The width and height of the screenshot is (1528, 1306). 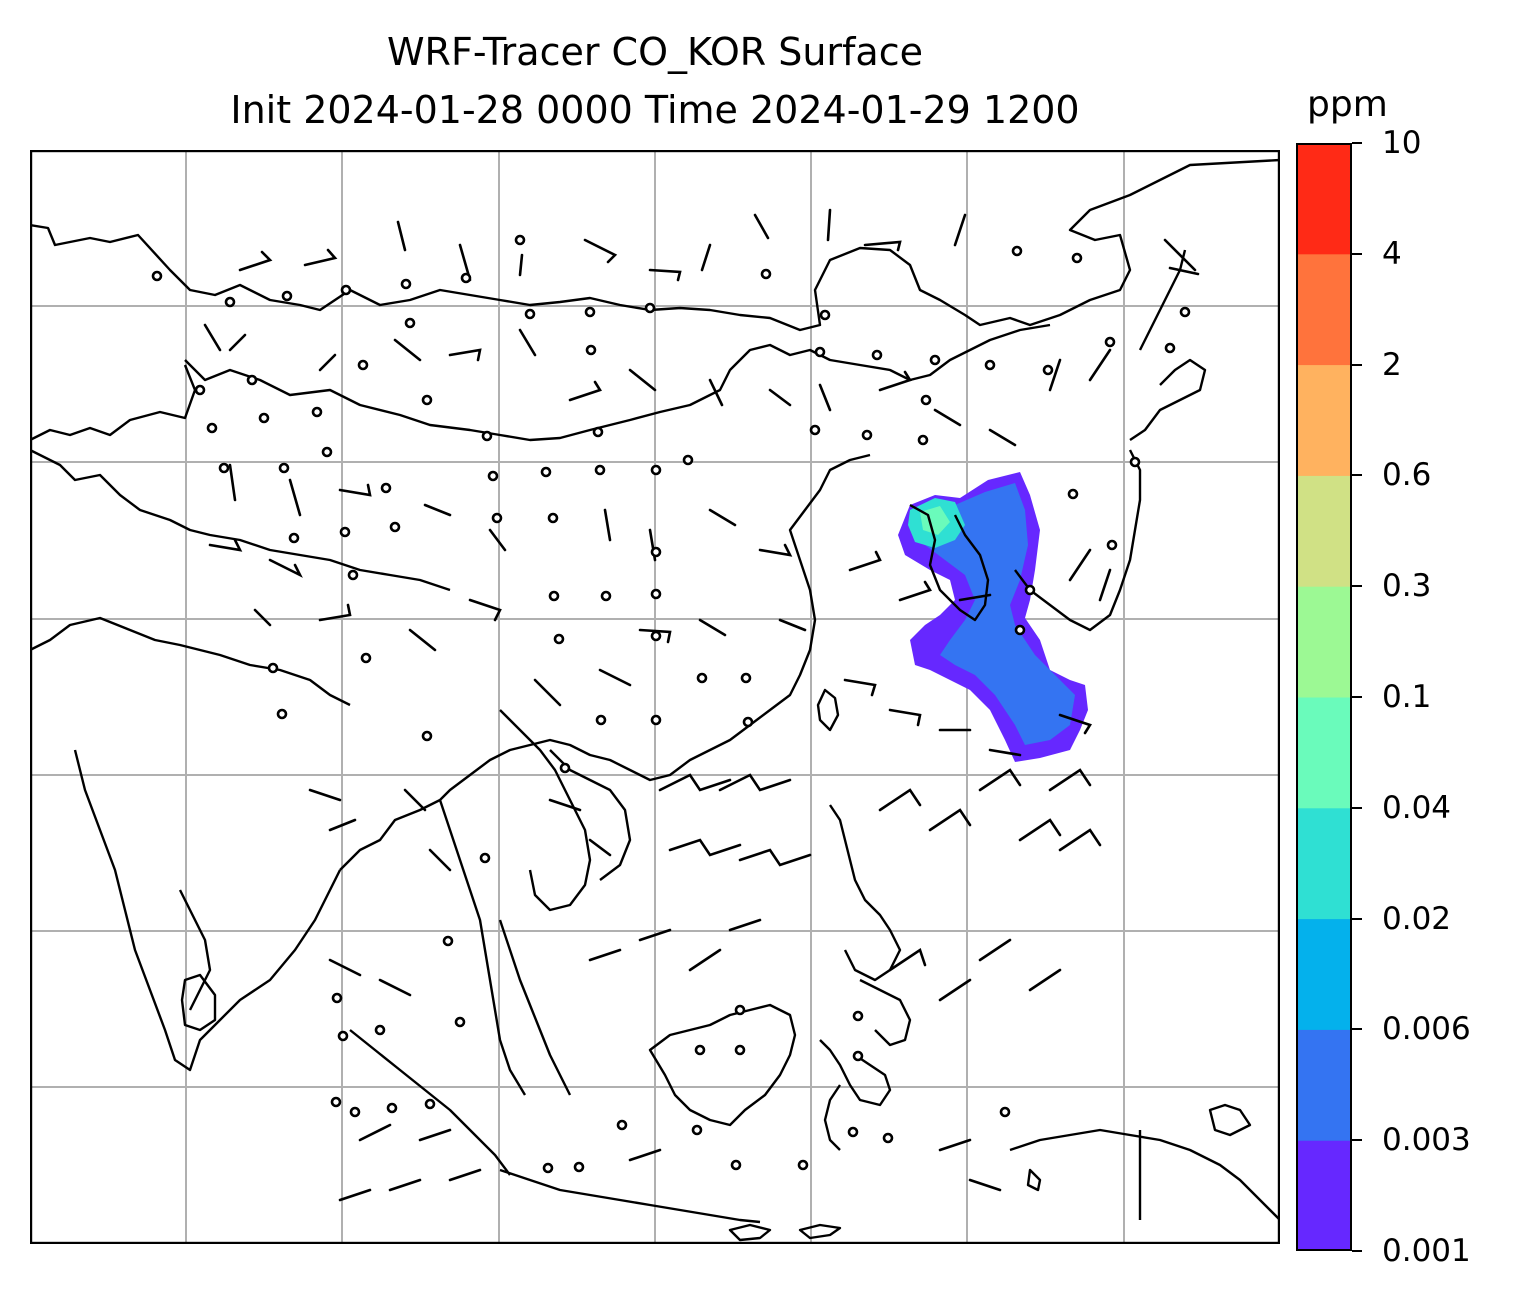 What do you see at coordinates (1402, 143) in the screenshot?
I see `colorbar-tick-label: 10` at bounding box center [1402, 143].